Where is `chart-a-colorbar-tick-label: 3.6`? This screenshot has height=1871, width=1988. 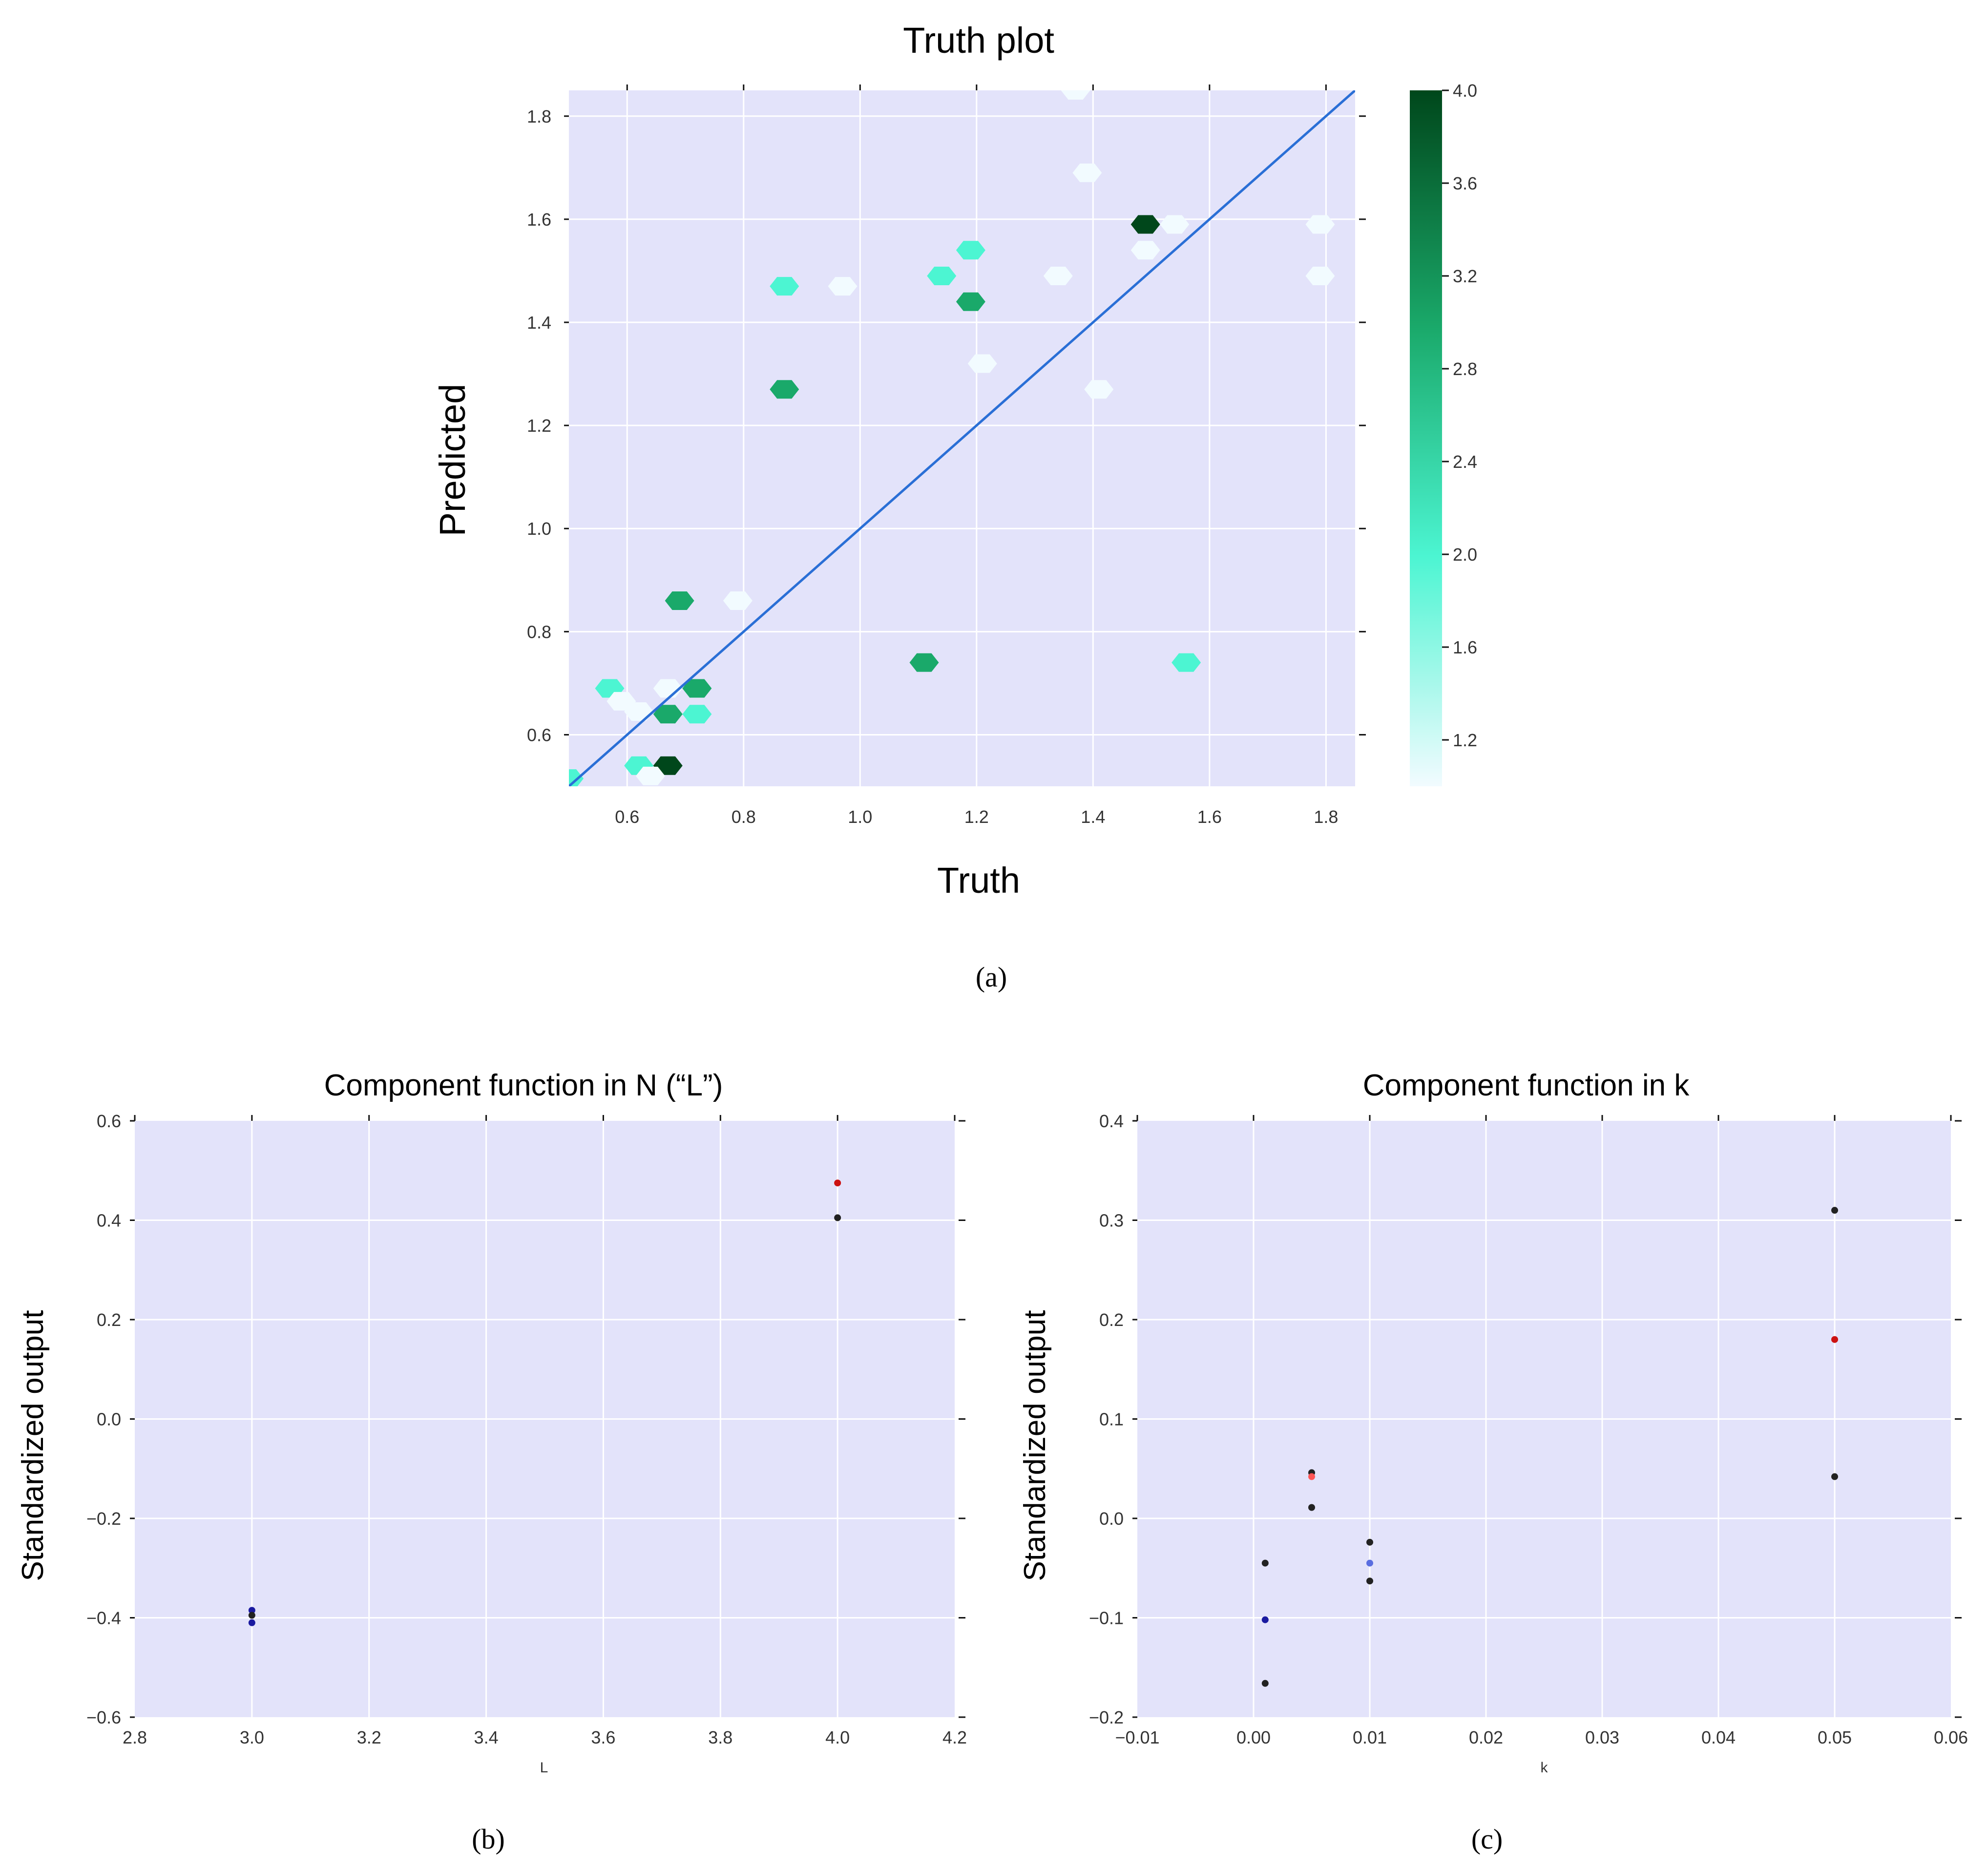 chart-a-colorbar-tick-label: 3.6 is located at coordinates (1465, 183).